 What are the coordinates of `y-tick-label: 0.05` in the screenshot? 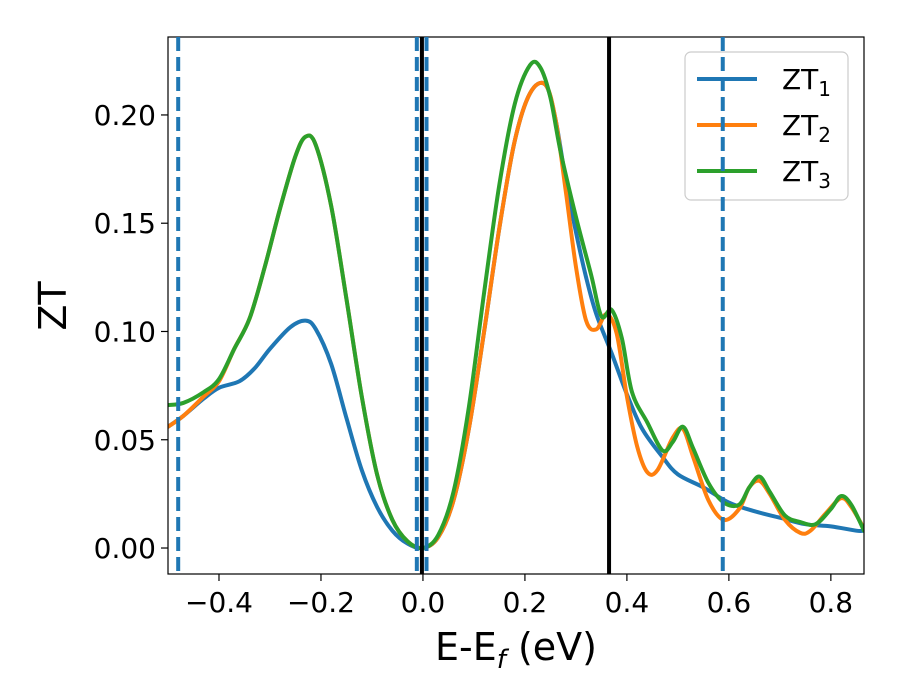 It's located at (125, 440).